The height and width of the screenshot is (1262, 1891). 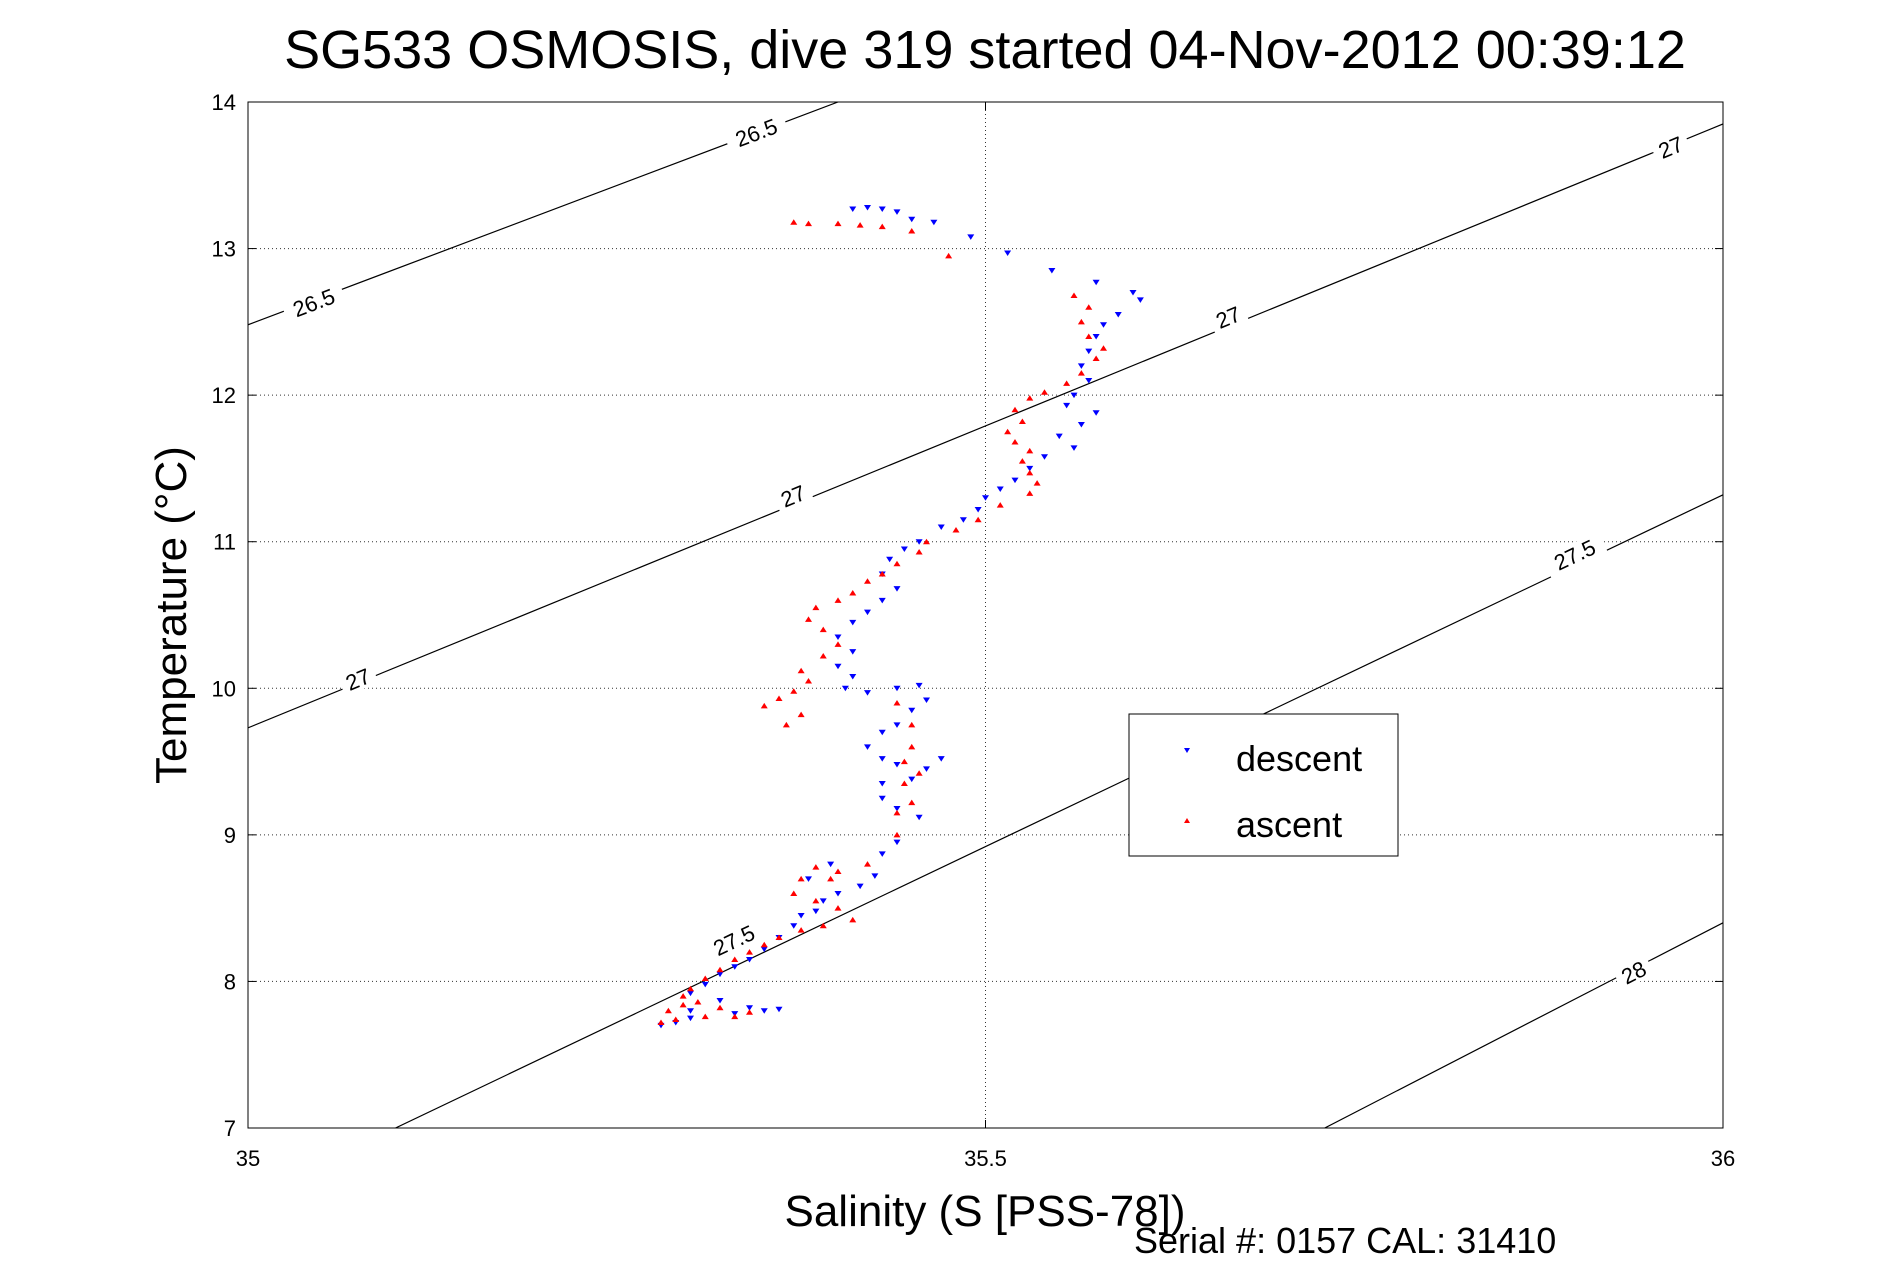 I want to click on x-tick-label: 35.5, so click(x=985, y=1158).